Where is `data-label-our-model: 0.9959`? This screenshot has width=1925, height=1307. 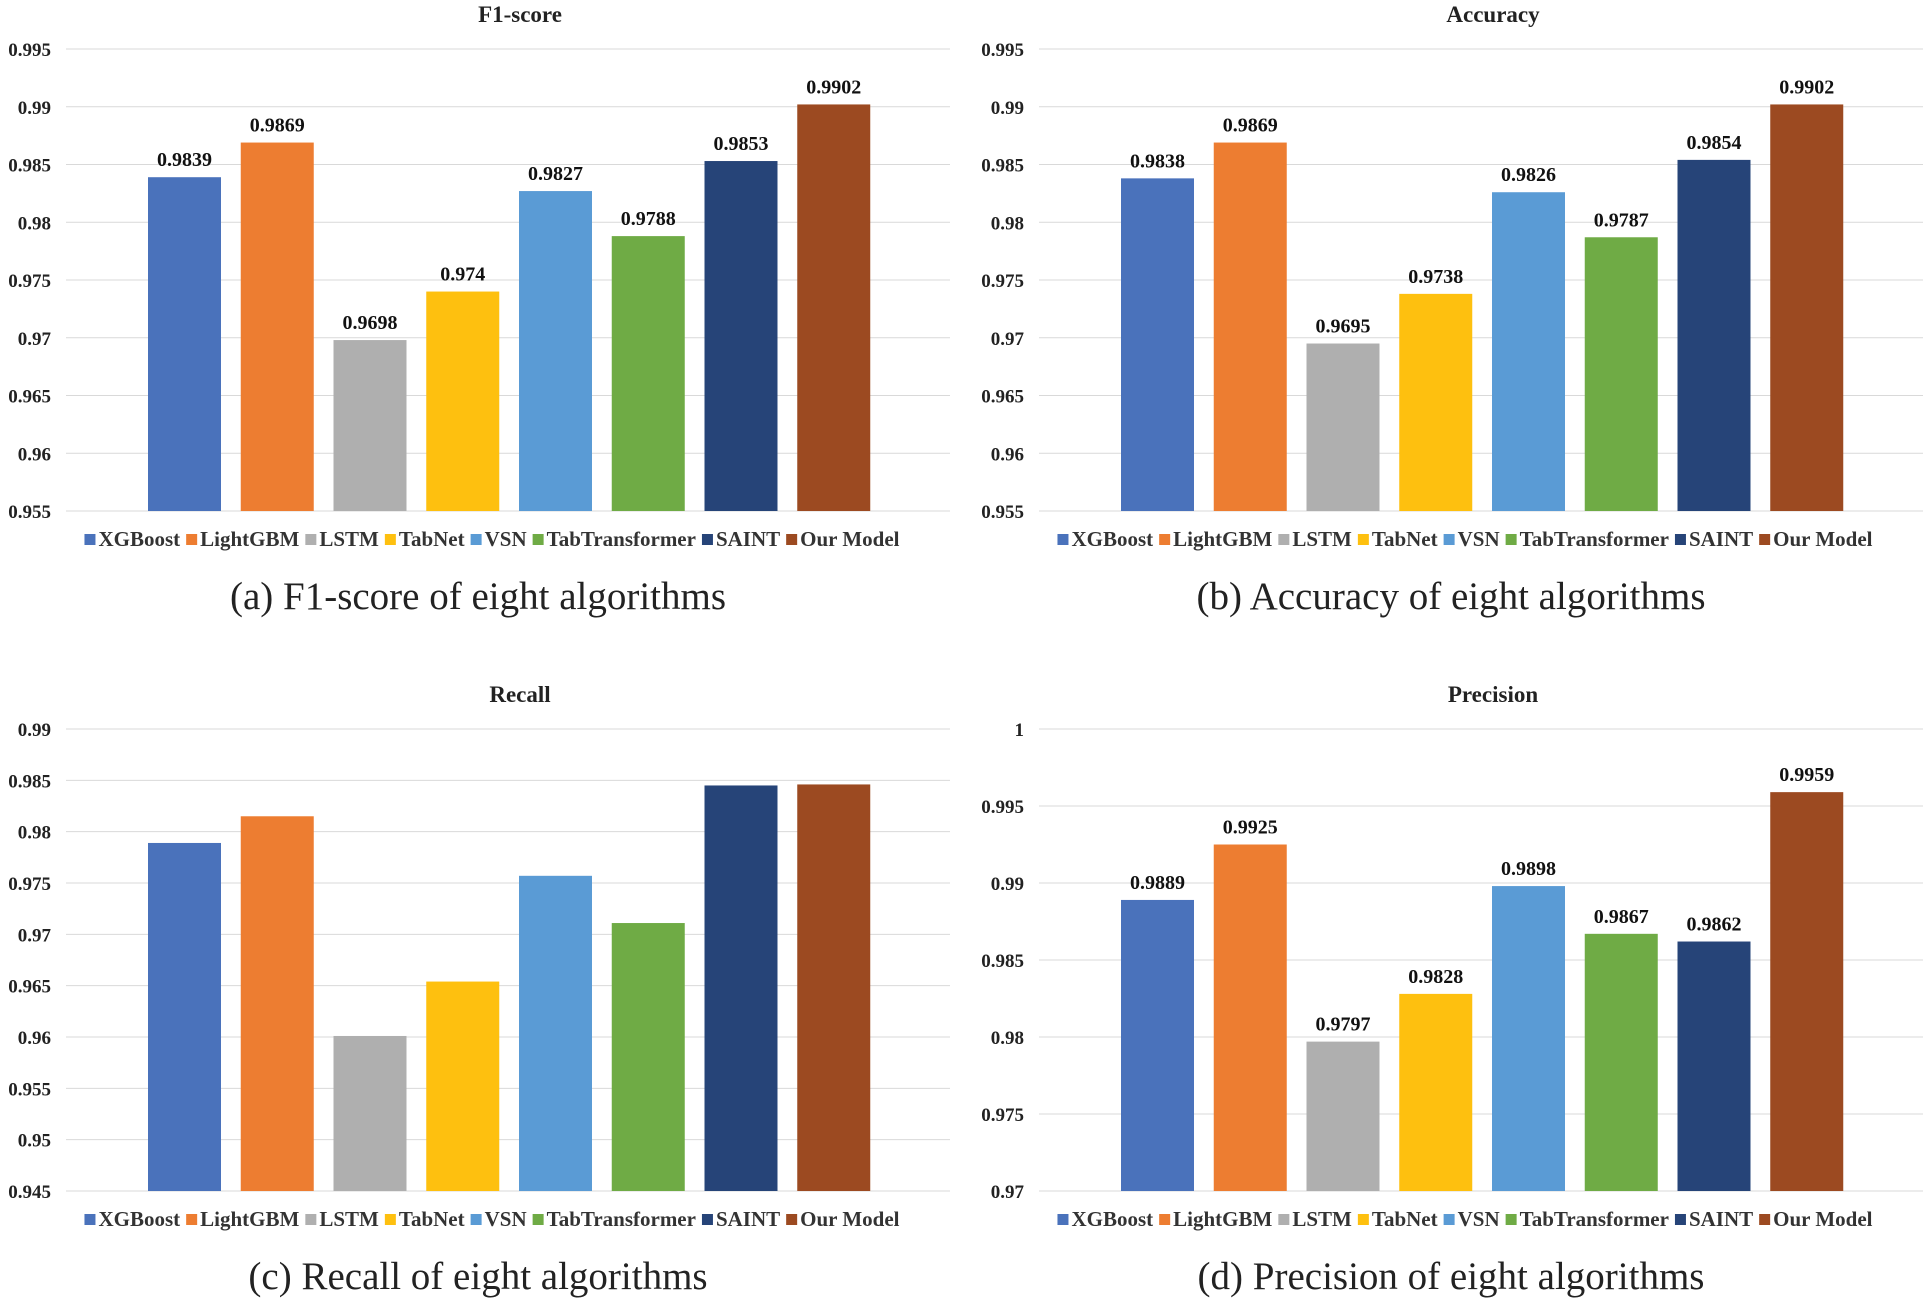
data-label-our-model: 0.9959 is located at coordinates (1806, 775).